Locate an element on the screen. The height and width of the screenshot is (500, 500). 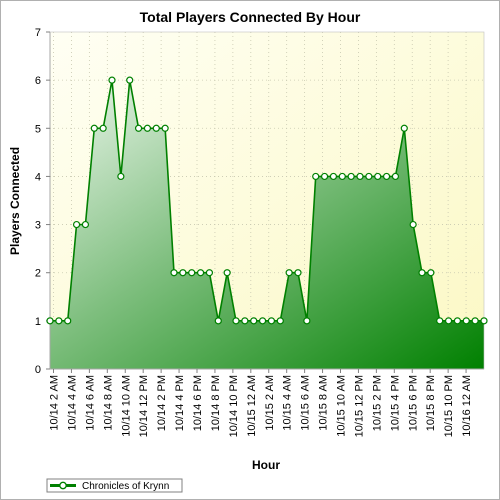
x-tick-label: 10/15 2 AM is located at coordinates (270, 403).